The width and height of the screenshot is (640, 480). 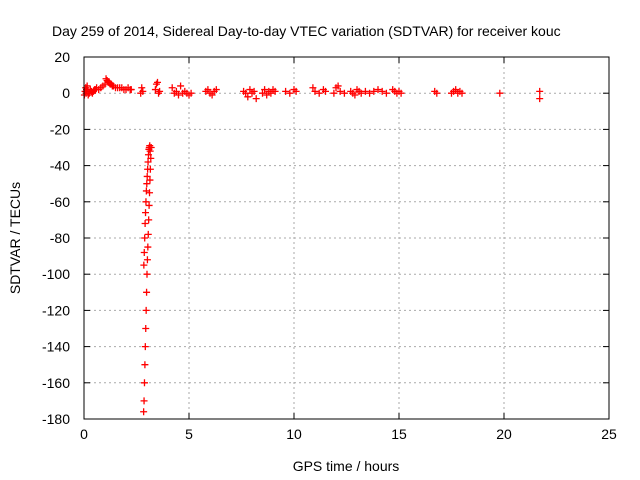 I want to click on x-tick-label: 20, so click(x=504, y=434).